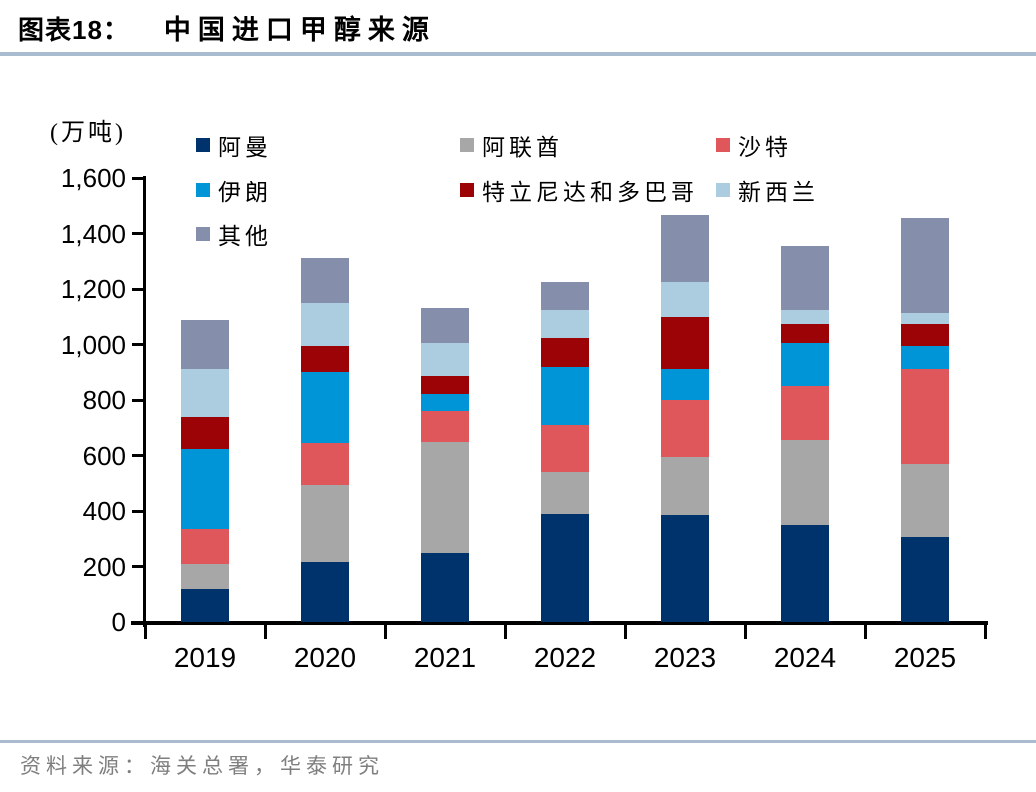 Image resolution: width=1036 pixels, height=792 pixels. I want to click on bar-segment-2022-新西兰, so click(565, 323).